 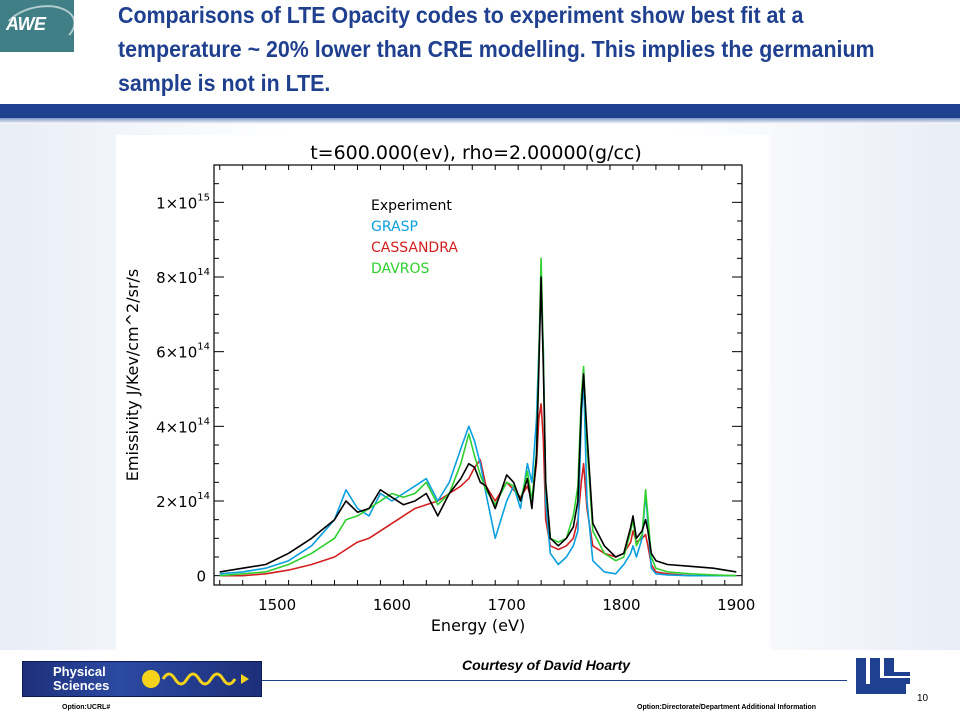 I want to click on awe-logo: AWE, so click(x=40, y=29).